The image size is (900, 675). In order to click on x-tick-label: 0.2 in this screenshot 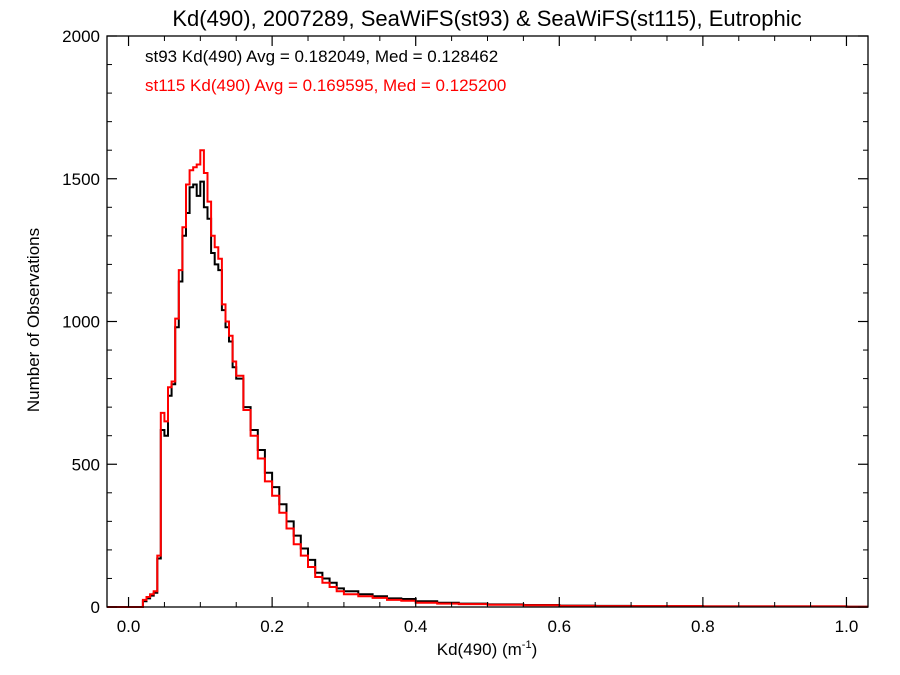, I will do `click(272, 626)`.